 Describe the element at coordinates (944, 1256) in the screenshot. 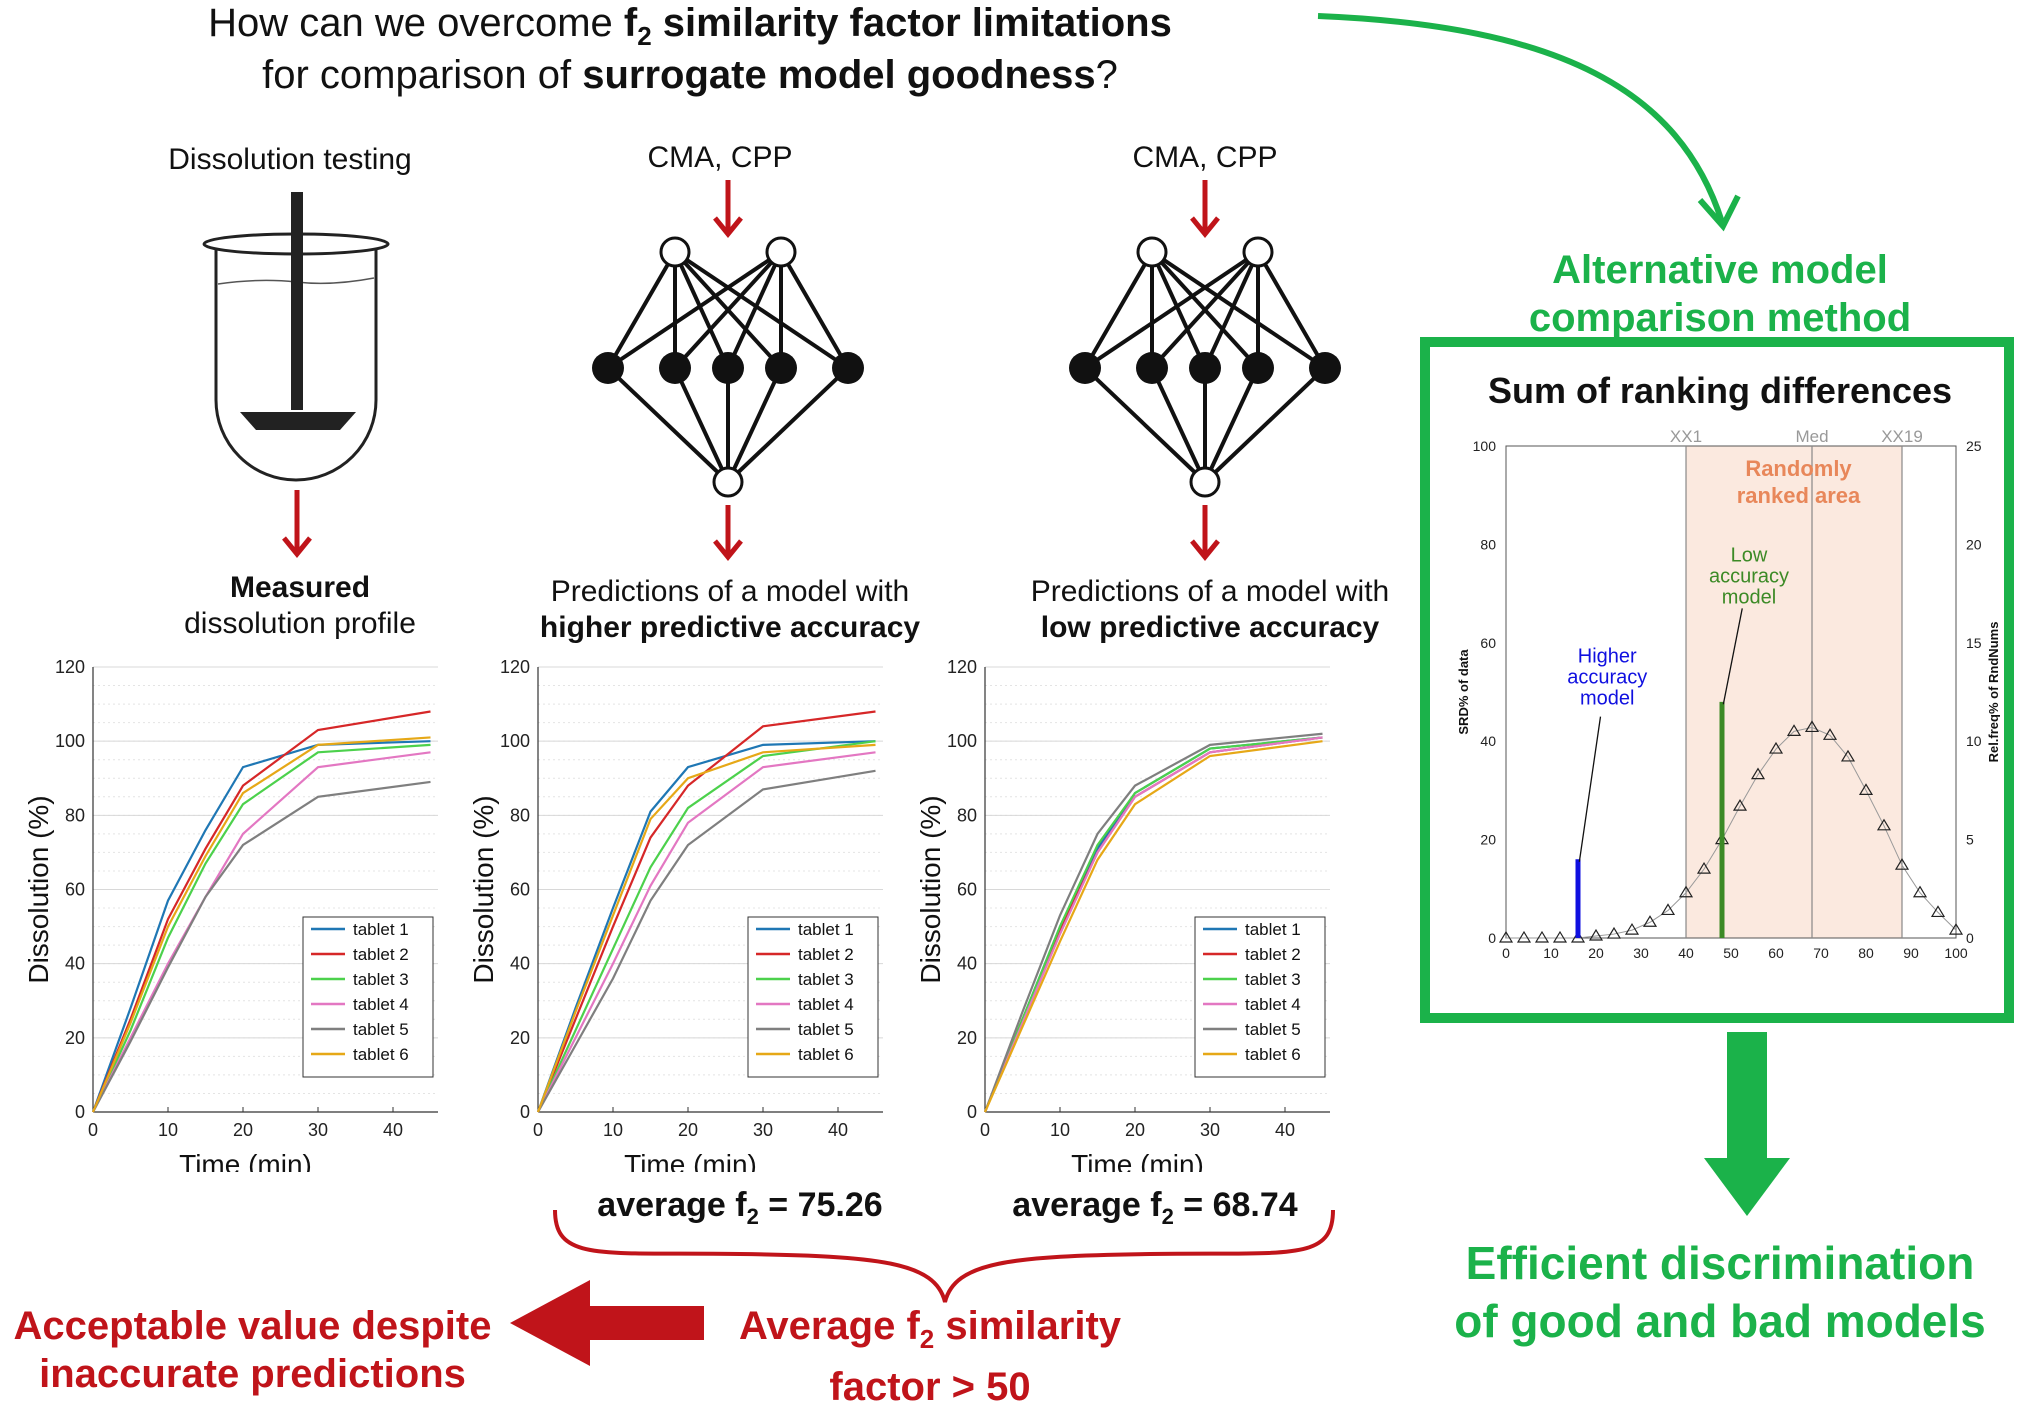

I see `curly-brace` at that location.